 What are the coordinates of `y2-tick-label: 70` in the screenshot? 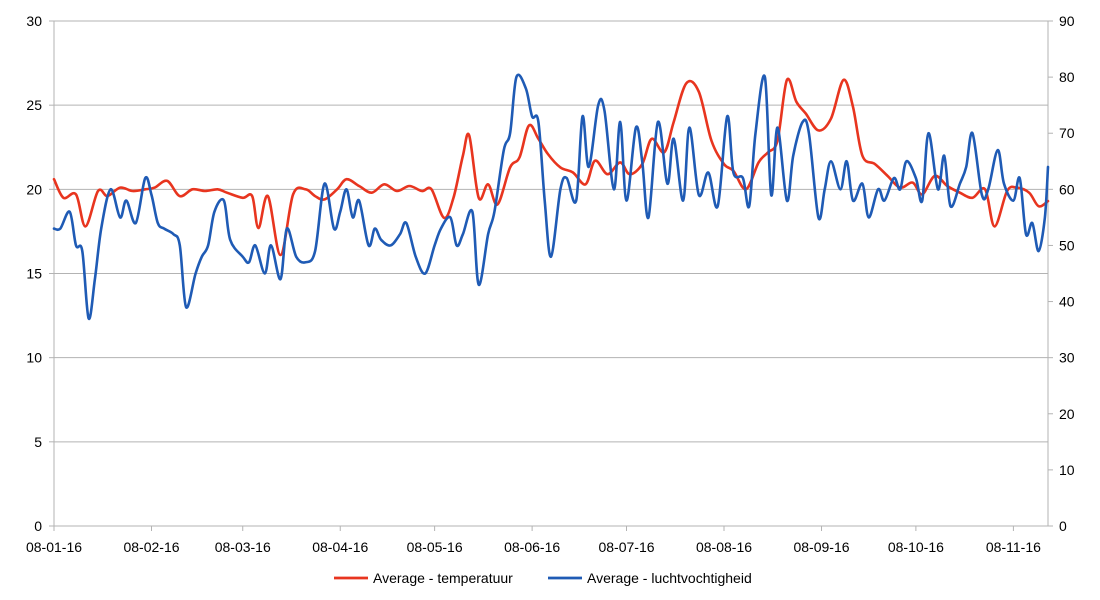 It's located at (1067, 133).